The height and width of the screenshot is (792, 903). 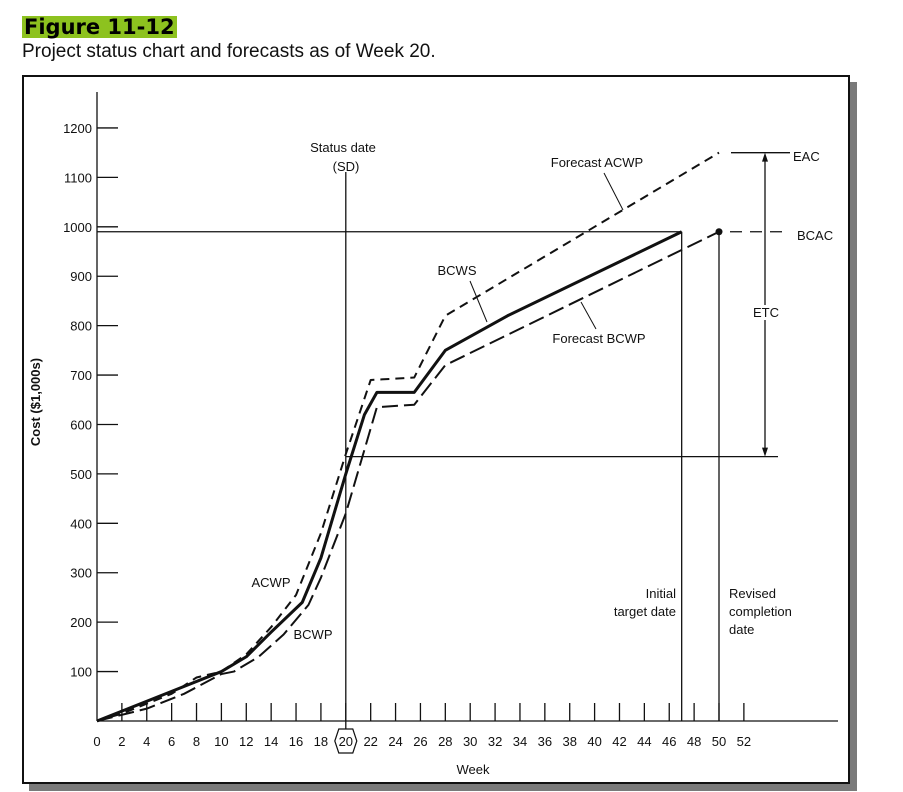 What do you see at coordinates (313, 634) in the screenshot?
I see `bcwp-label: BCWP` at bounding box center [313, 634].